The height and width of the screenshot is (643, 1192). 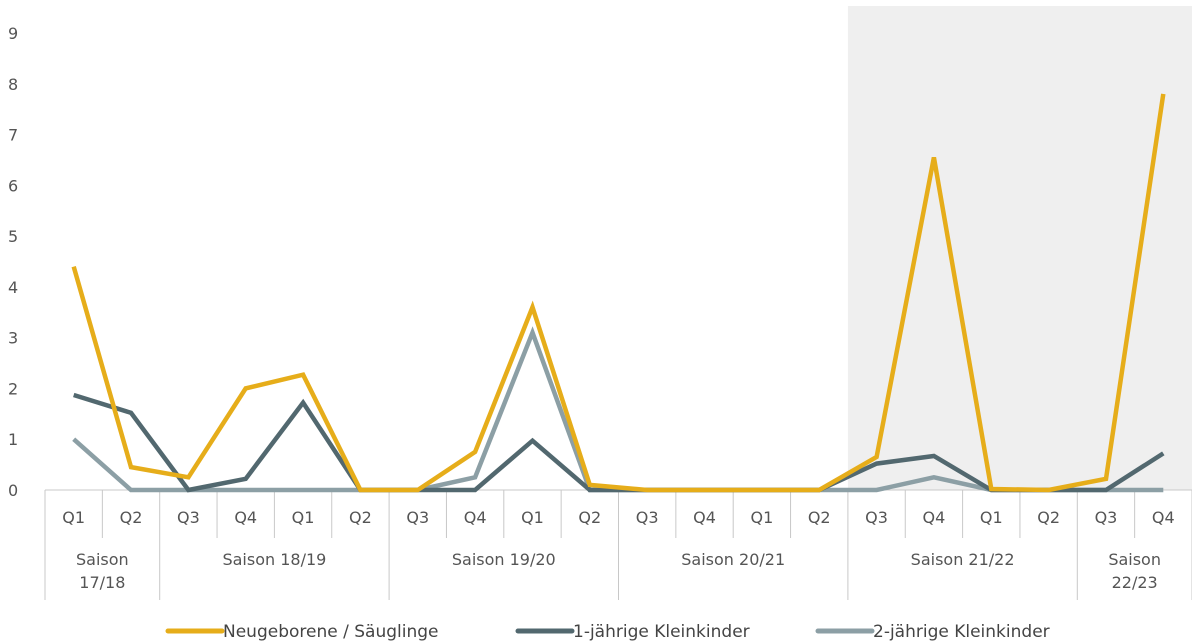 I want to click on y-tick-label: 3, so click(x=13, y=338).